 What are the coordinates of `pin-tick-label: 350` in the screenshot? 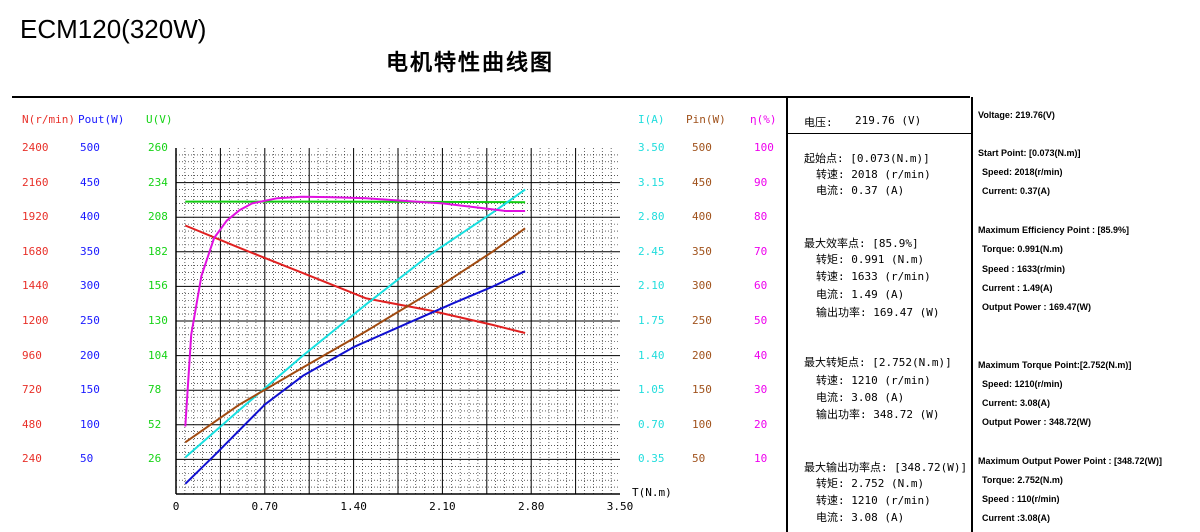 It's located at (702, 251).